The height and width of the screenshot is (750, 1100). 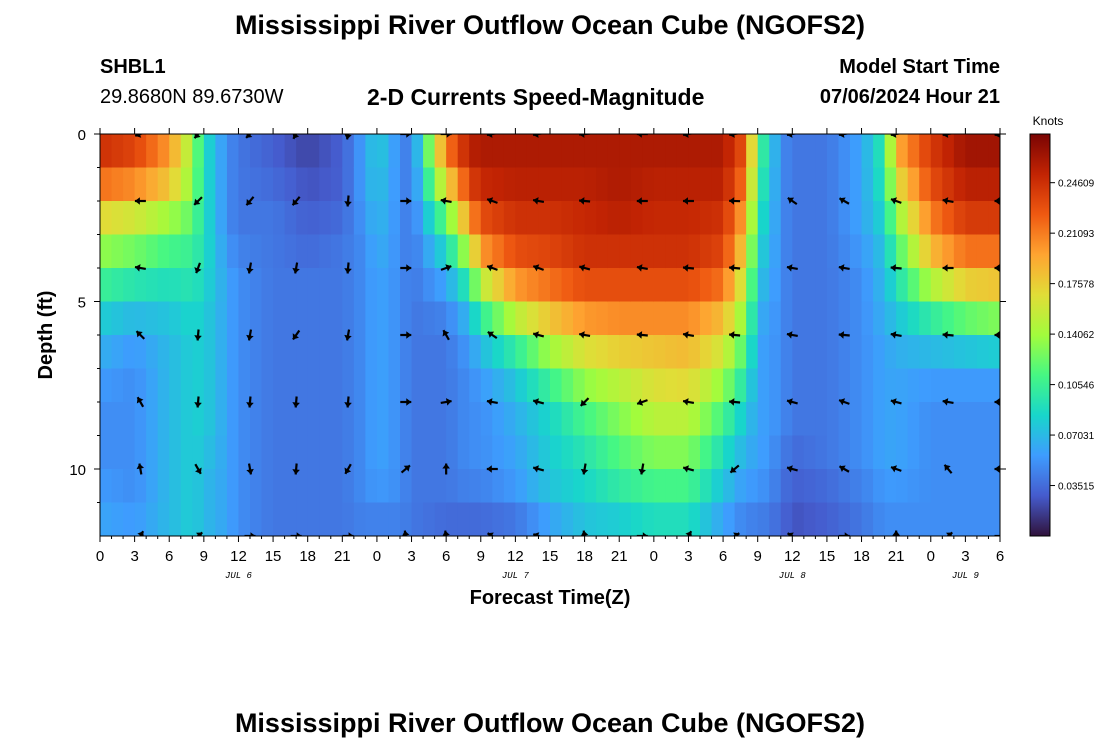 I want to click on station-coordinates: 29.8680N 89.6730W, so click(x=192, y=97).